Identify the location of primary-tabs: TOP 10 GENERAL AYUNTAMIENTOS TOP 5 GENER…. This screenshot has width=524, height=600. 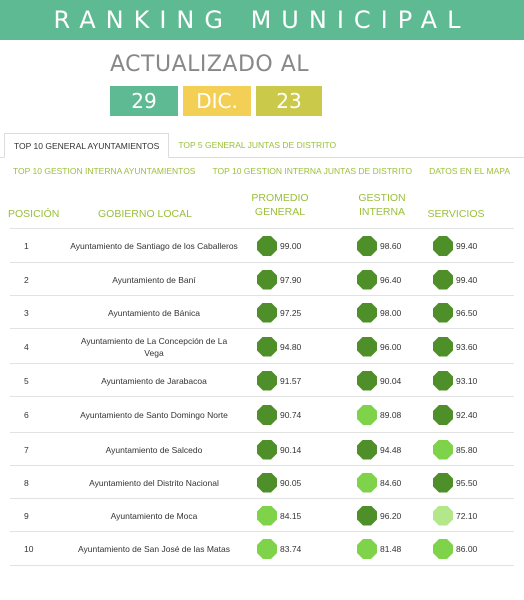
(174, 145).